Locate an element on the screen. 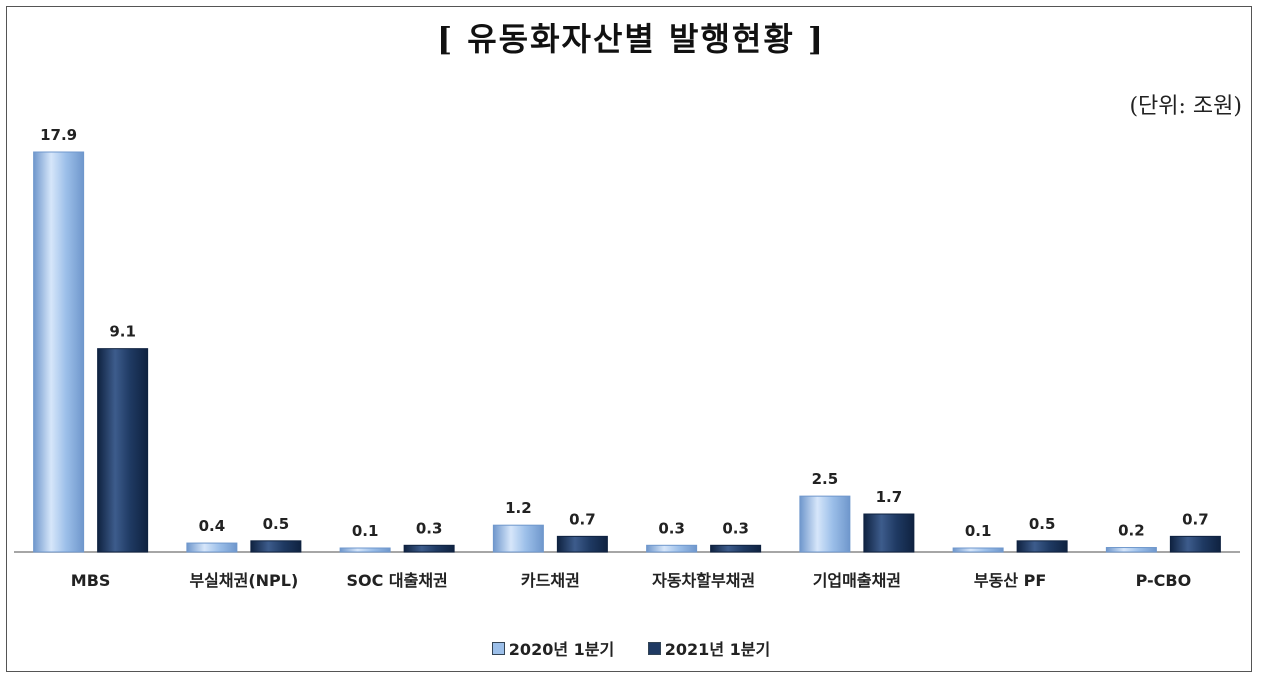  data-label-2021-3: 0.7 is located at coordinates (582, 519).